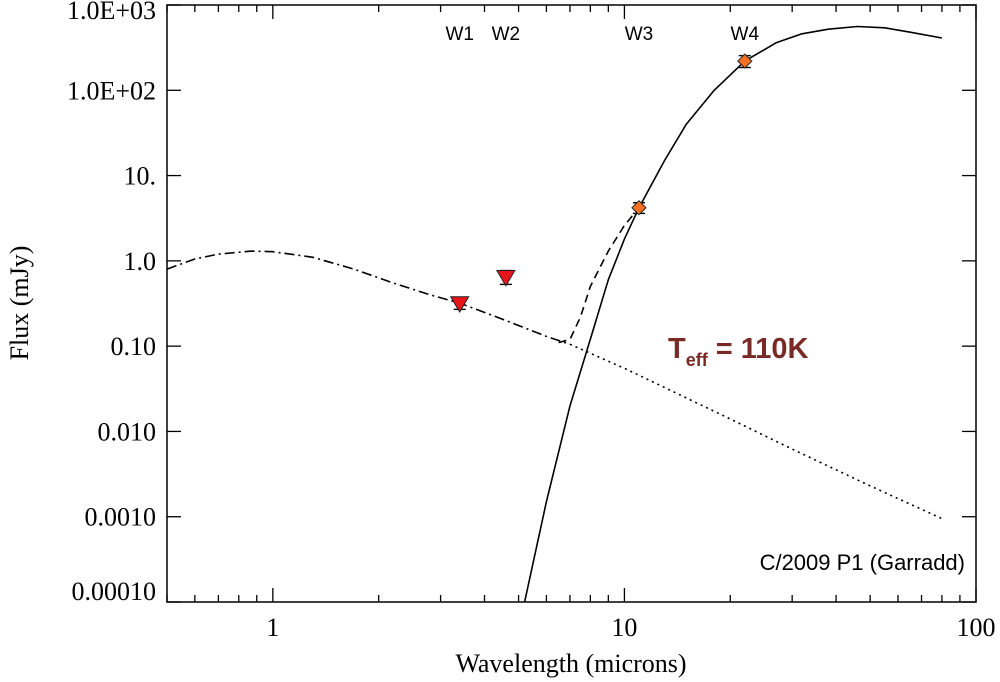 This screenshot has height=682, width=1000. I want to click on band-label-w3: W3, so click(639, 34).